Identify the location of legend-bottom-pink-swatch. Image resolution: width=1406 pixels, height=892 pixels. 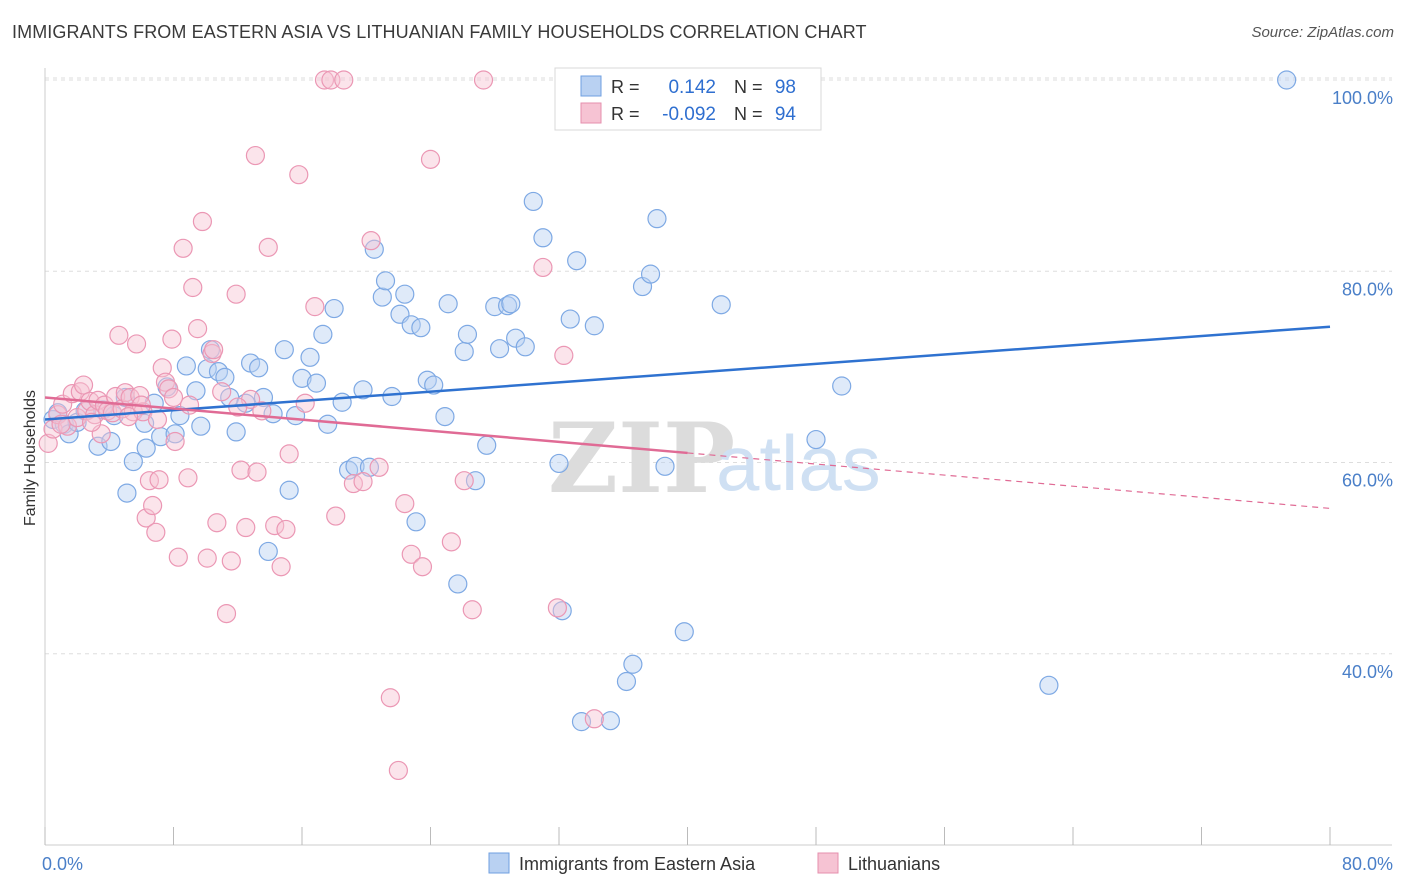
(828, 863).